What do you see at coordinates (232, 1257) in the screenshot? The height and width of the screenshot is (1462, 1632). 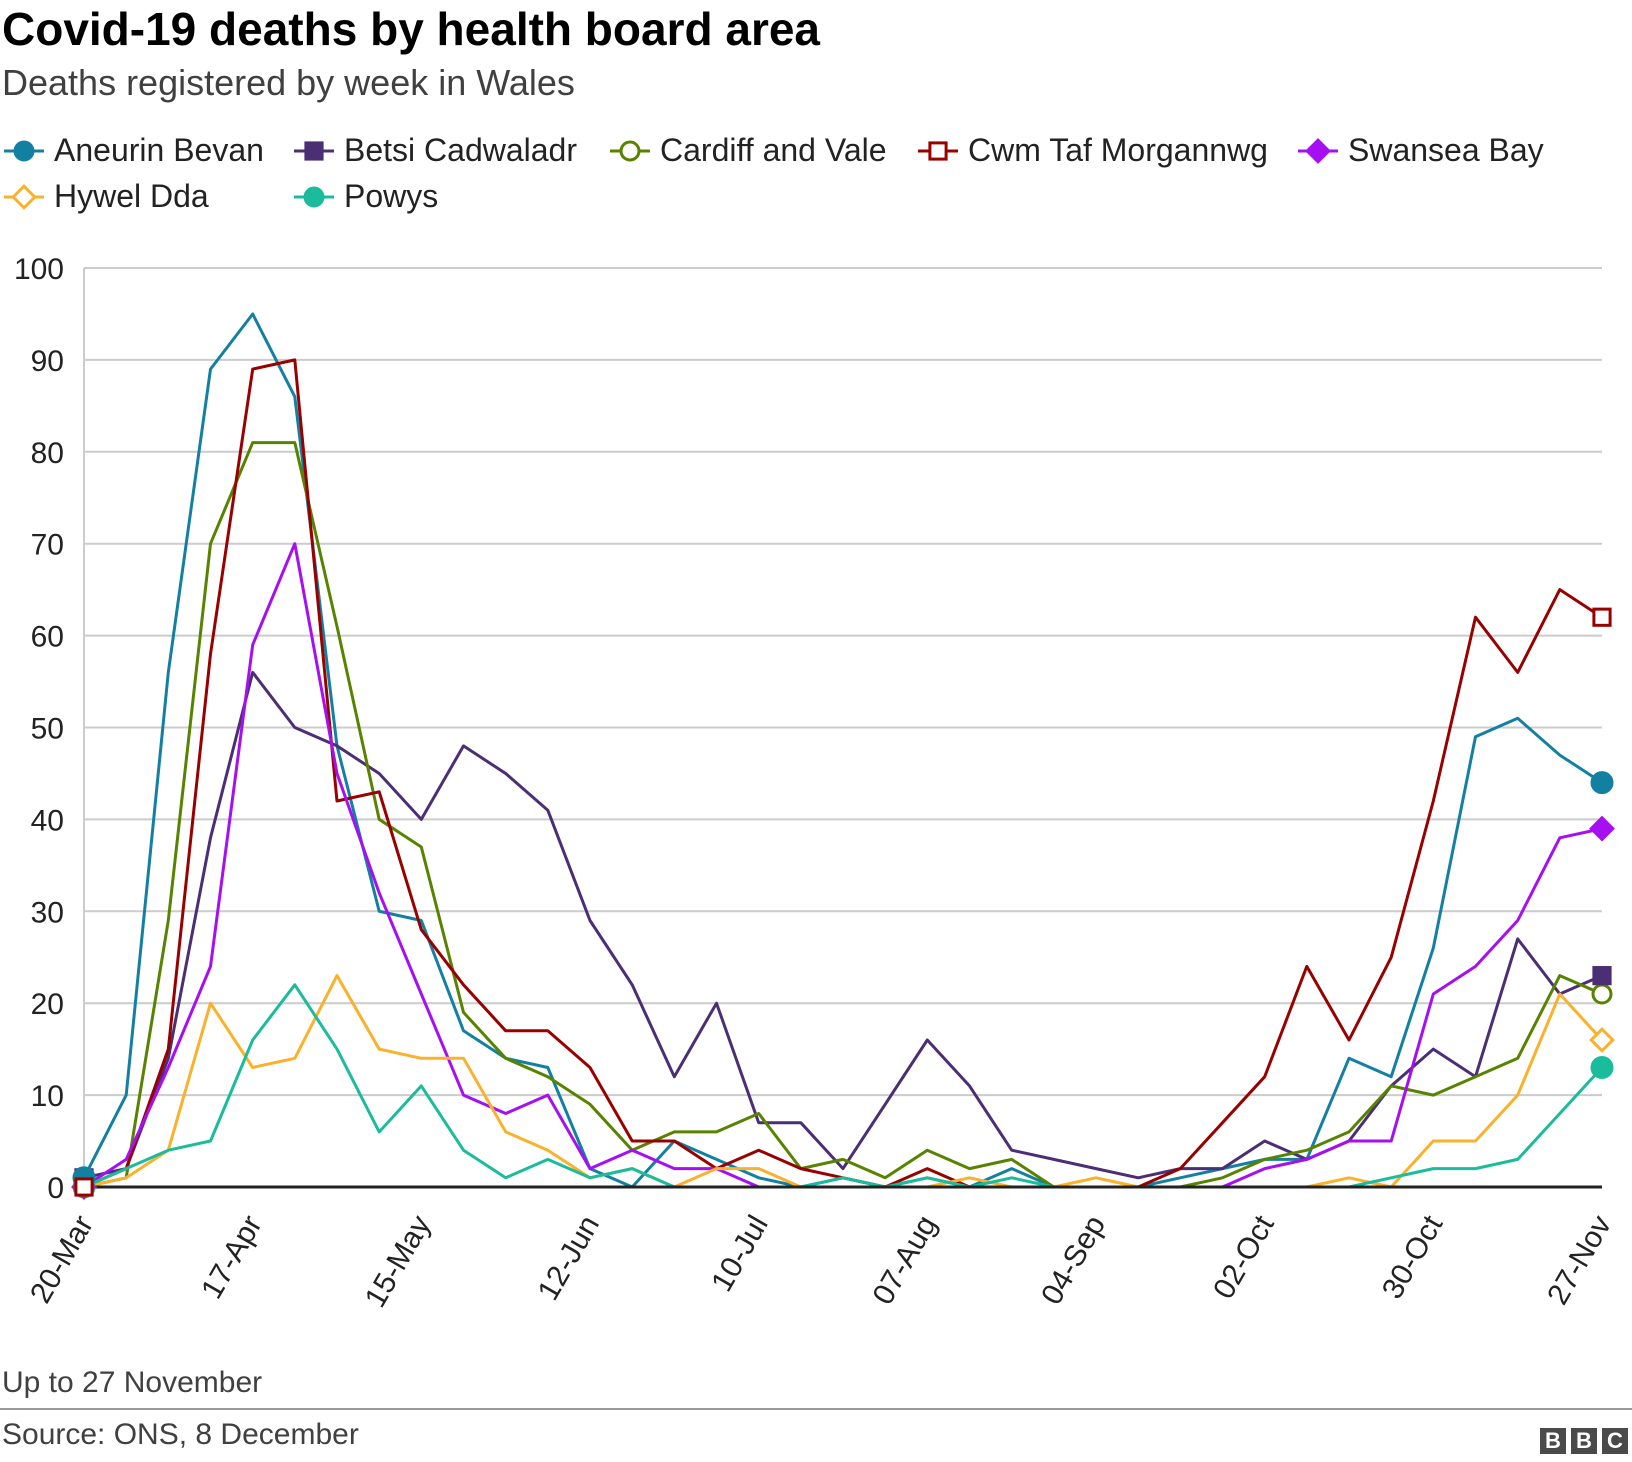 I see `x-tick-label: 17-Apr` at bounding box center [232, 1257].